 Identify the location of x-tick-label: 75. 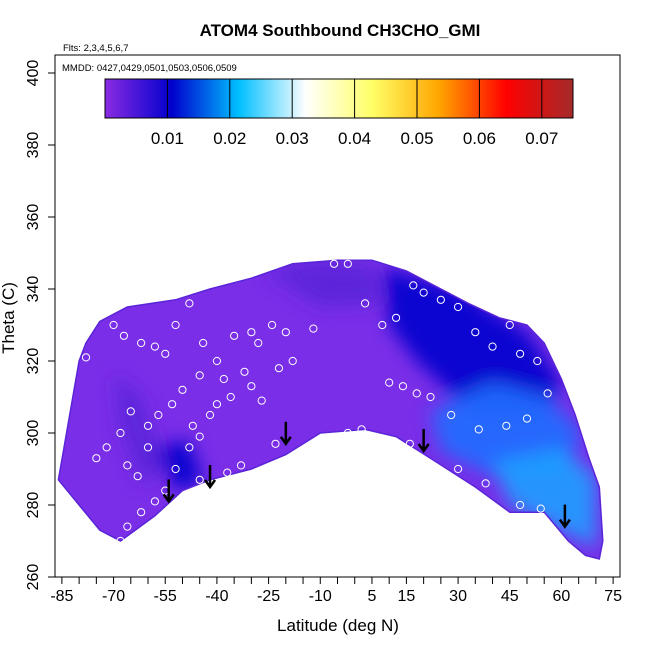
(613, 596).